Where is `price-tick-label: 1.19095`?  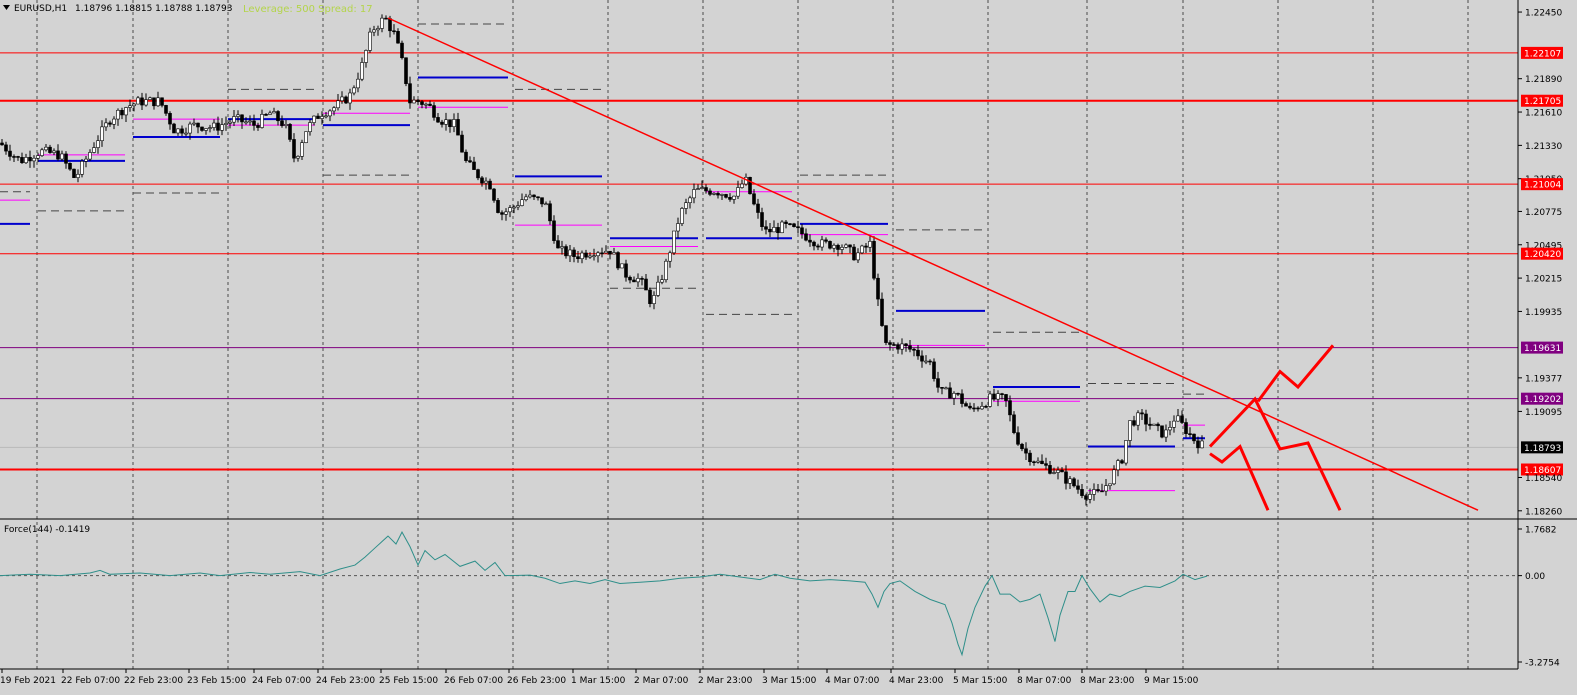 price-tick-label: 1.19095 is located at coordinates (1543, 413).